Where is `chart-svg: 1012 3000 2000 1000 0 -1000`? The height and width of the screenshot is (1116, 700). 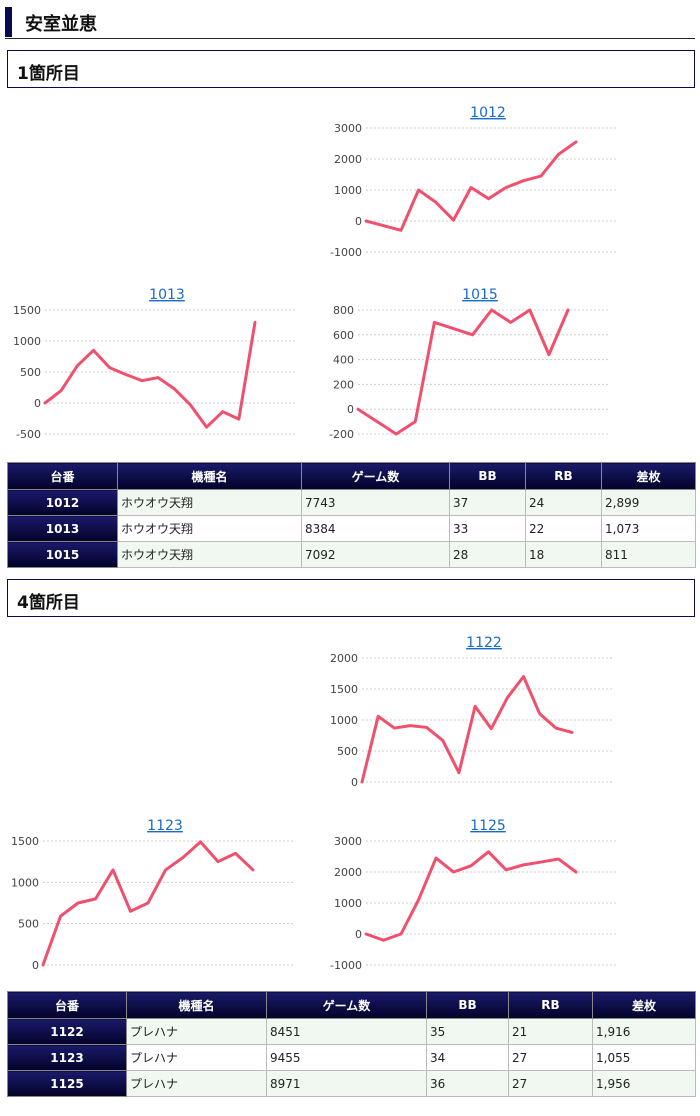 chart-svg: 1012 3000 2000 1000 0 -1000 is located at coordinates (473, 182).